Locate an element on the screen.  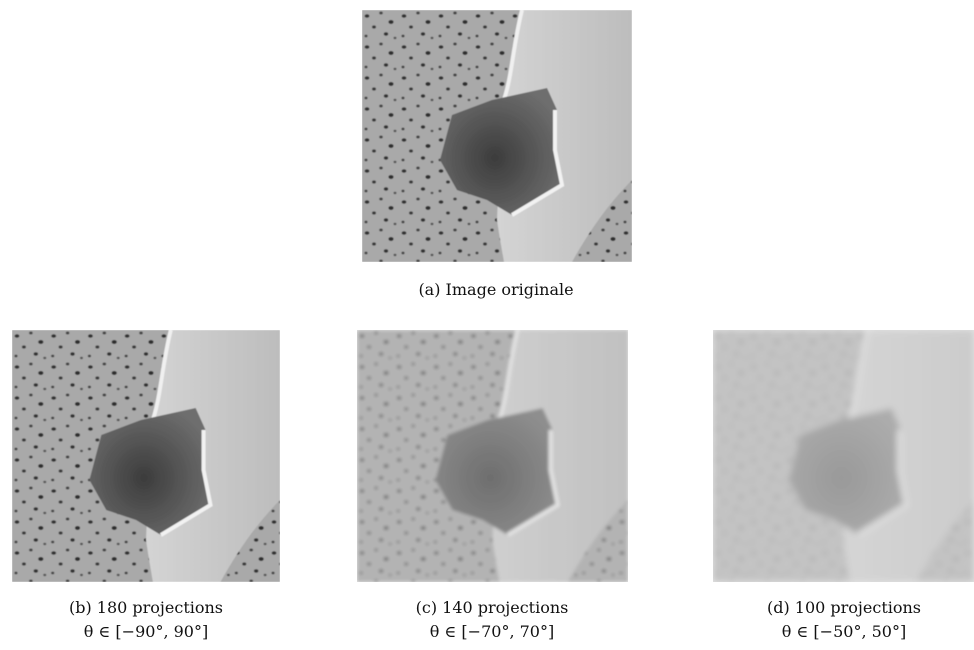
caption: (b) 180 projections is located at coordinates (146, 607).